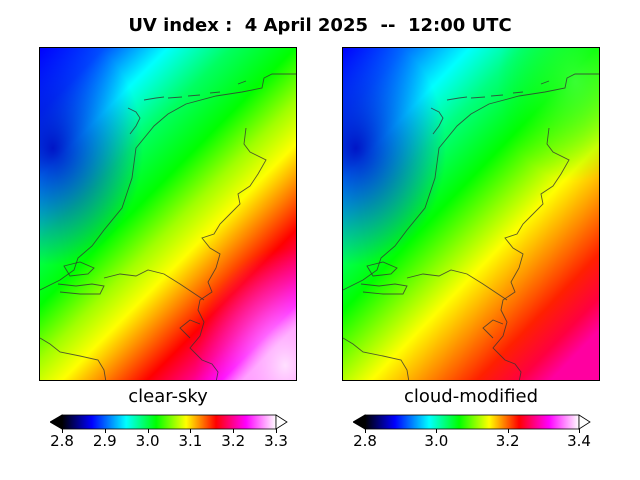  I want to click on colorbar-tick-label: 3.4, so click(579, 441).